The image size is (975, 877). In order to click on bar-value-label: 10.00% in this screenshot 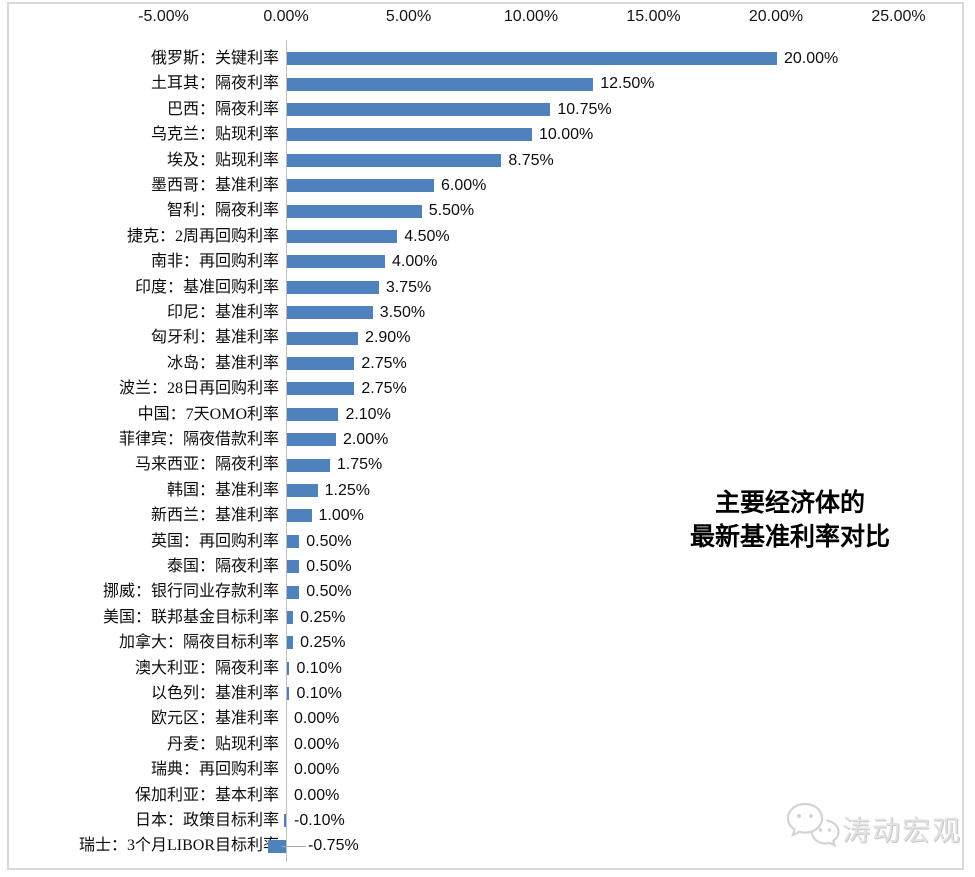, I will do `click(566, 135)`.